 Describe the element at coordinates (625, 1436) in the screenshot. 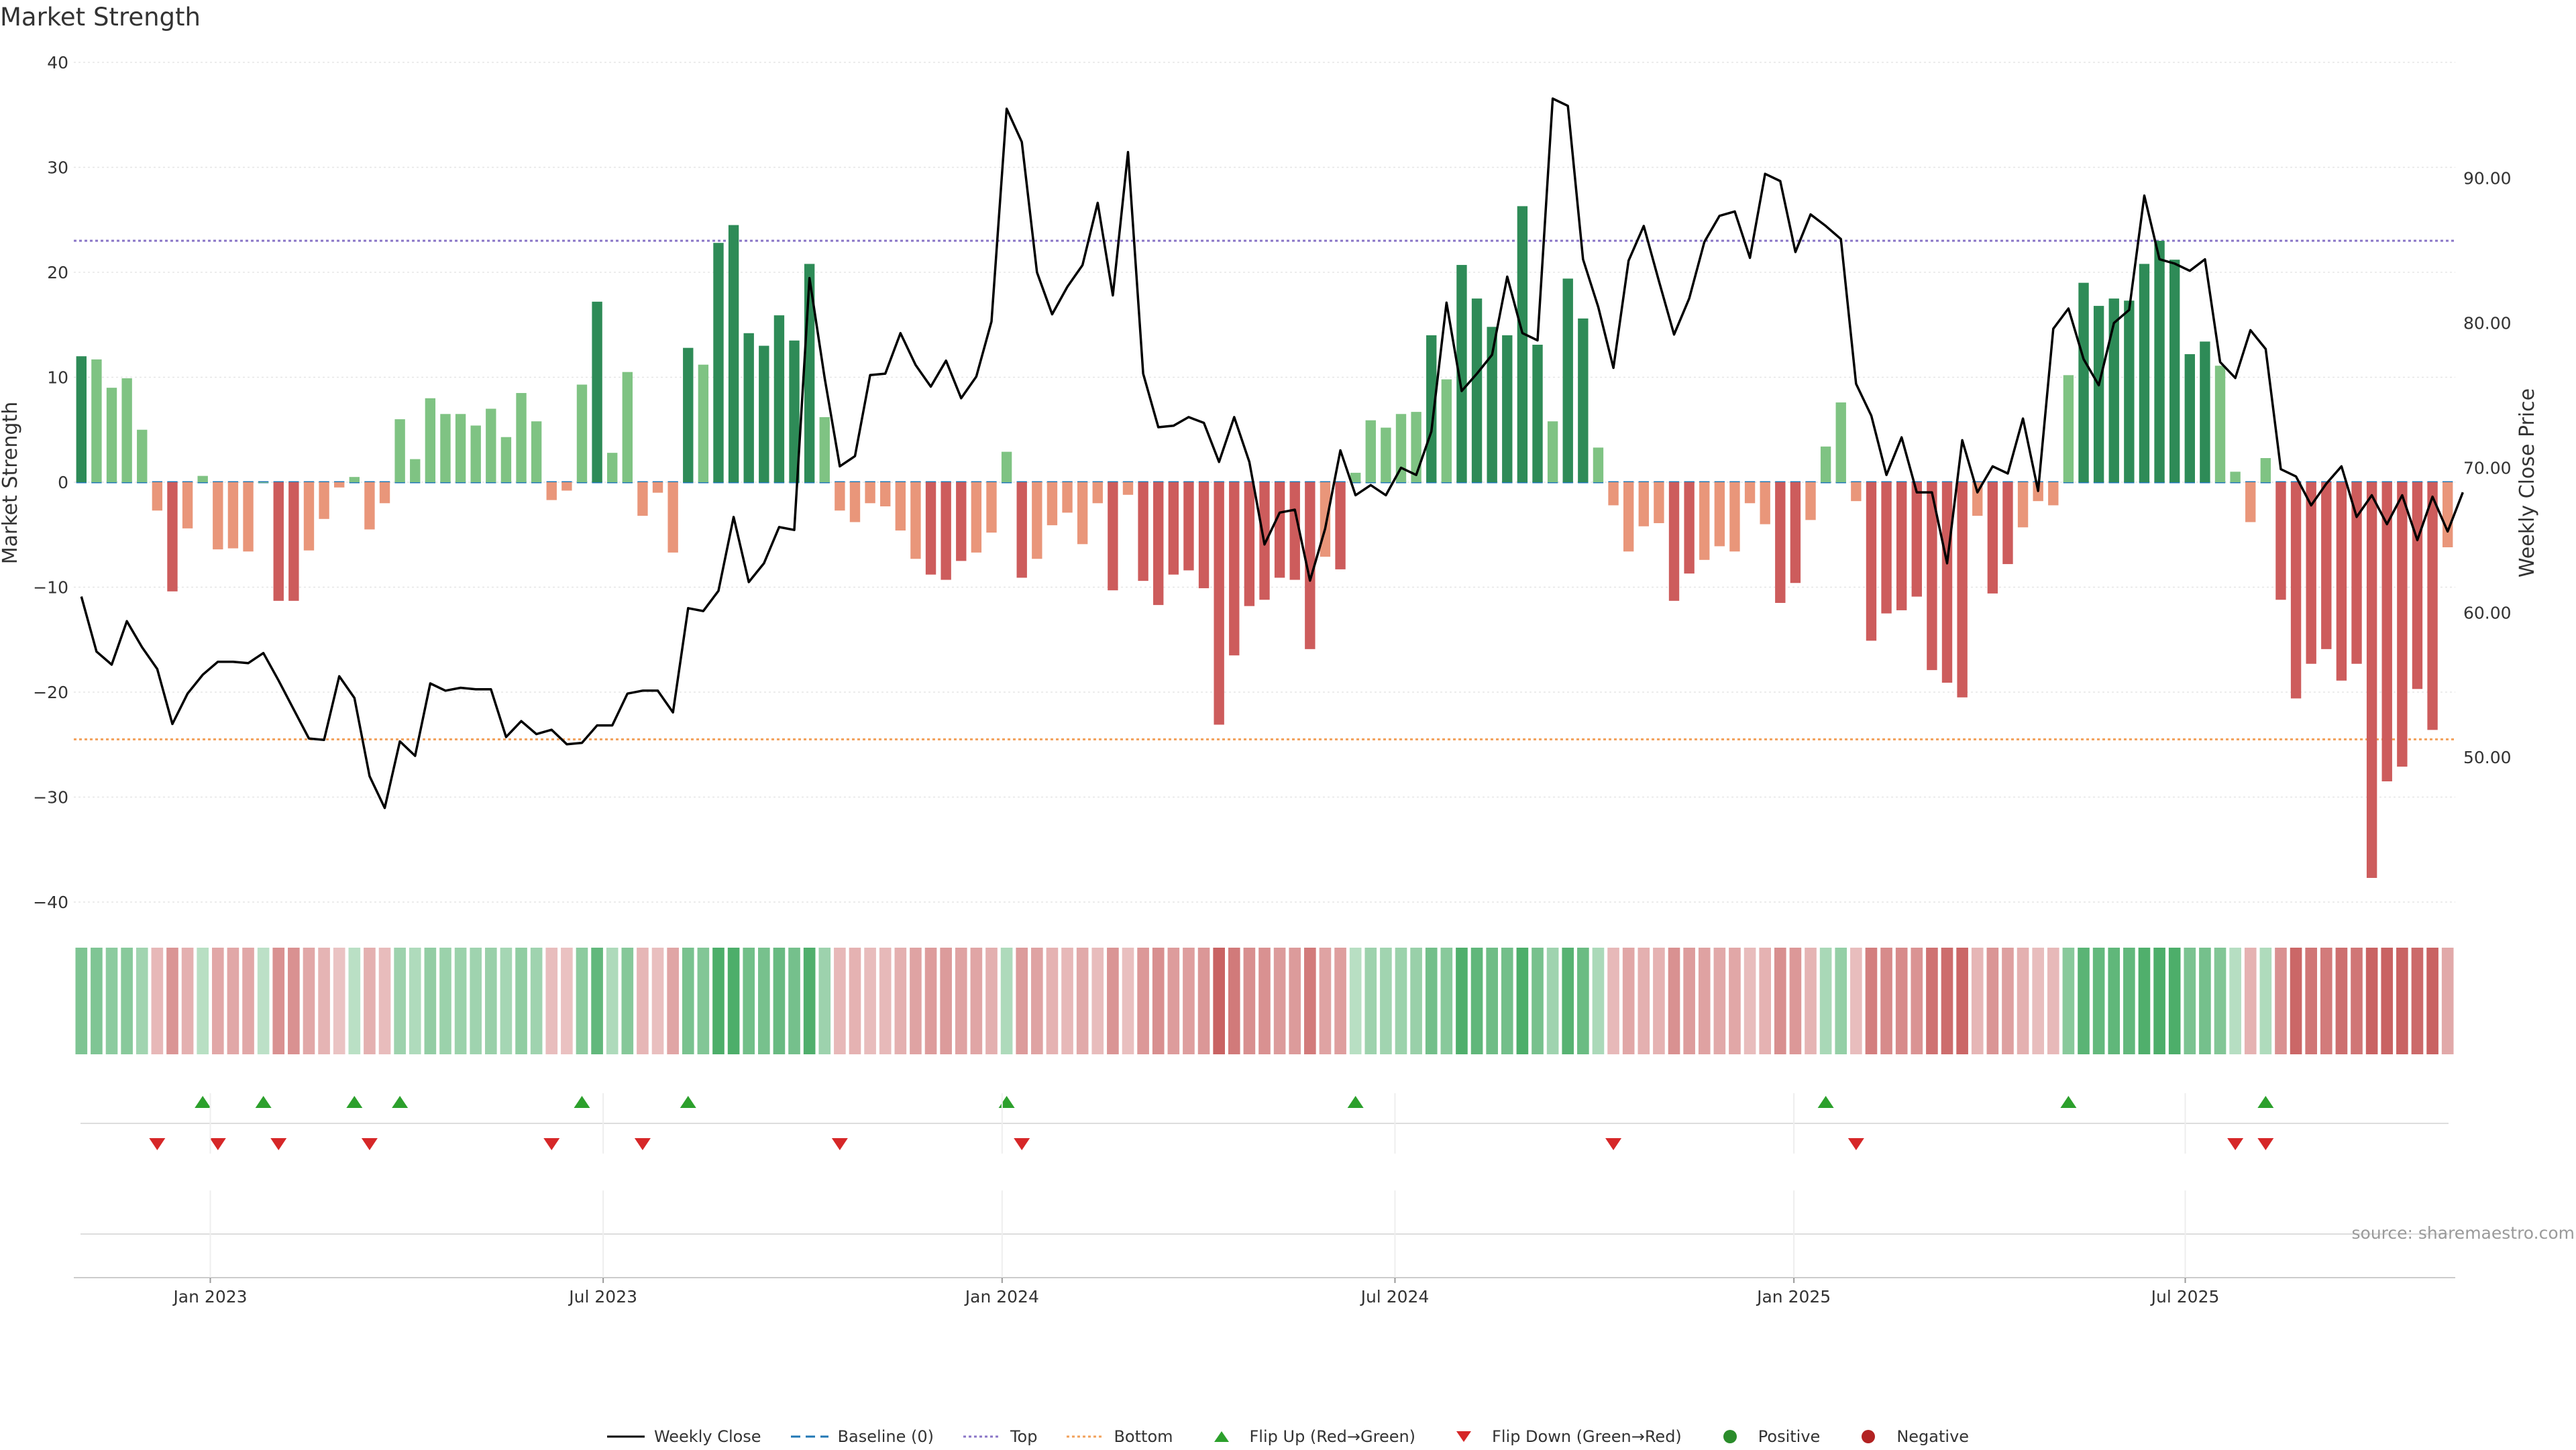

I see `close-swatch` at that location.